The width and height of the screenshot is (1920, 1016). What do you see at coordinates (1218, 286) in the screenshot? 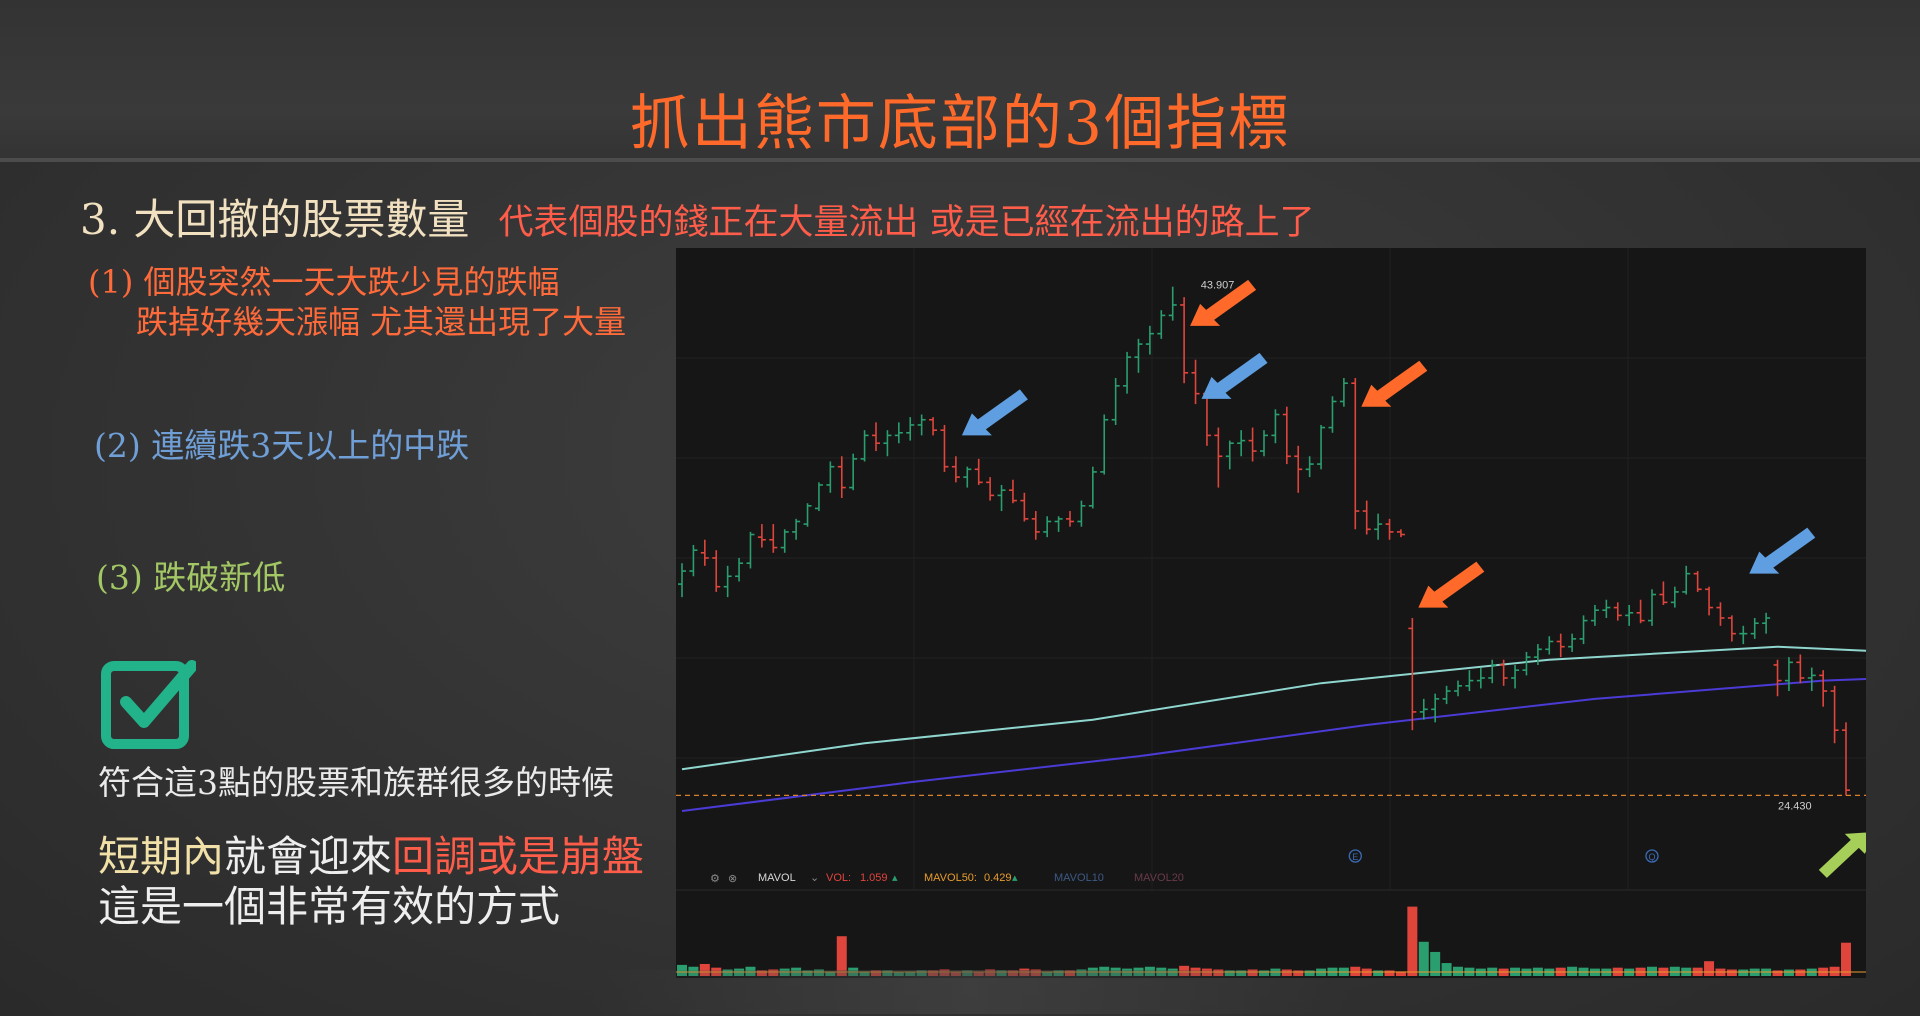
I see `price-max-label: 43.907` at bounding box center [1218, 286].